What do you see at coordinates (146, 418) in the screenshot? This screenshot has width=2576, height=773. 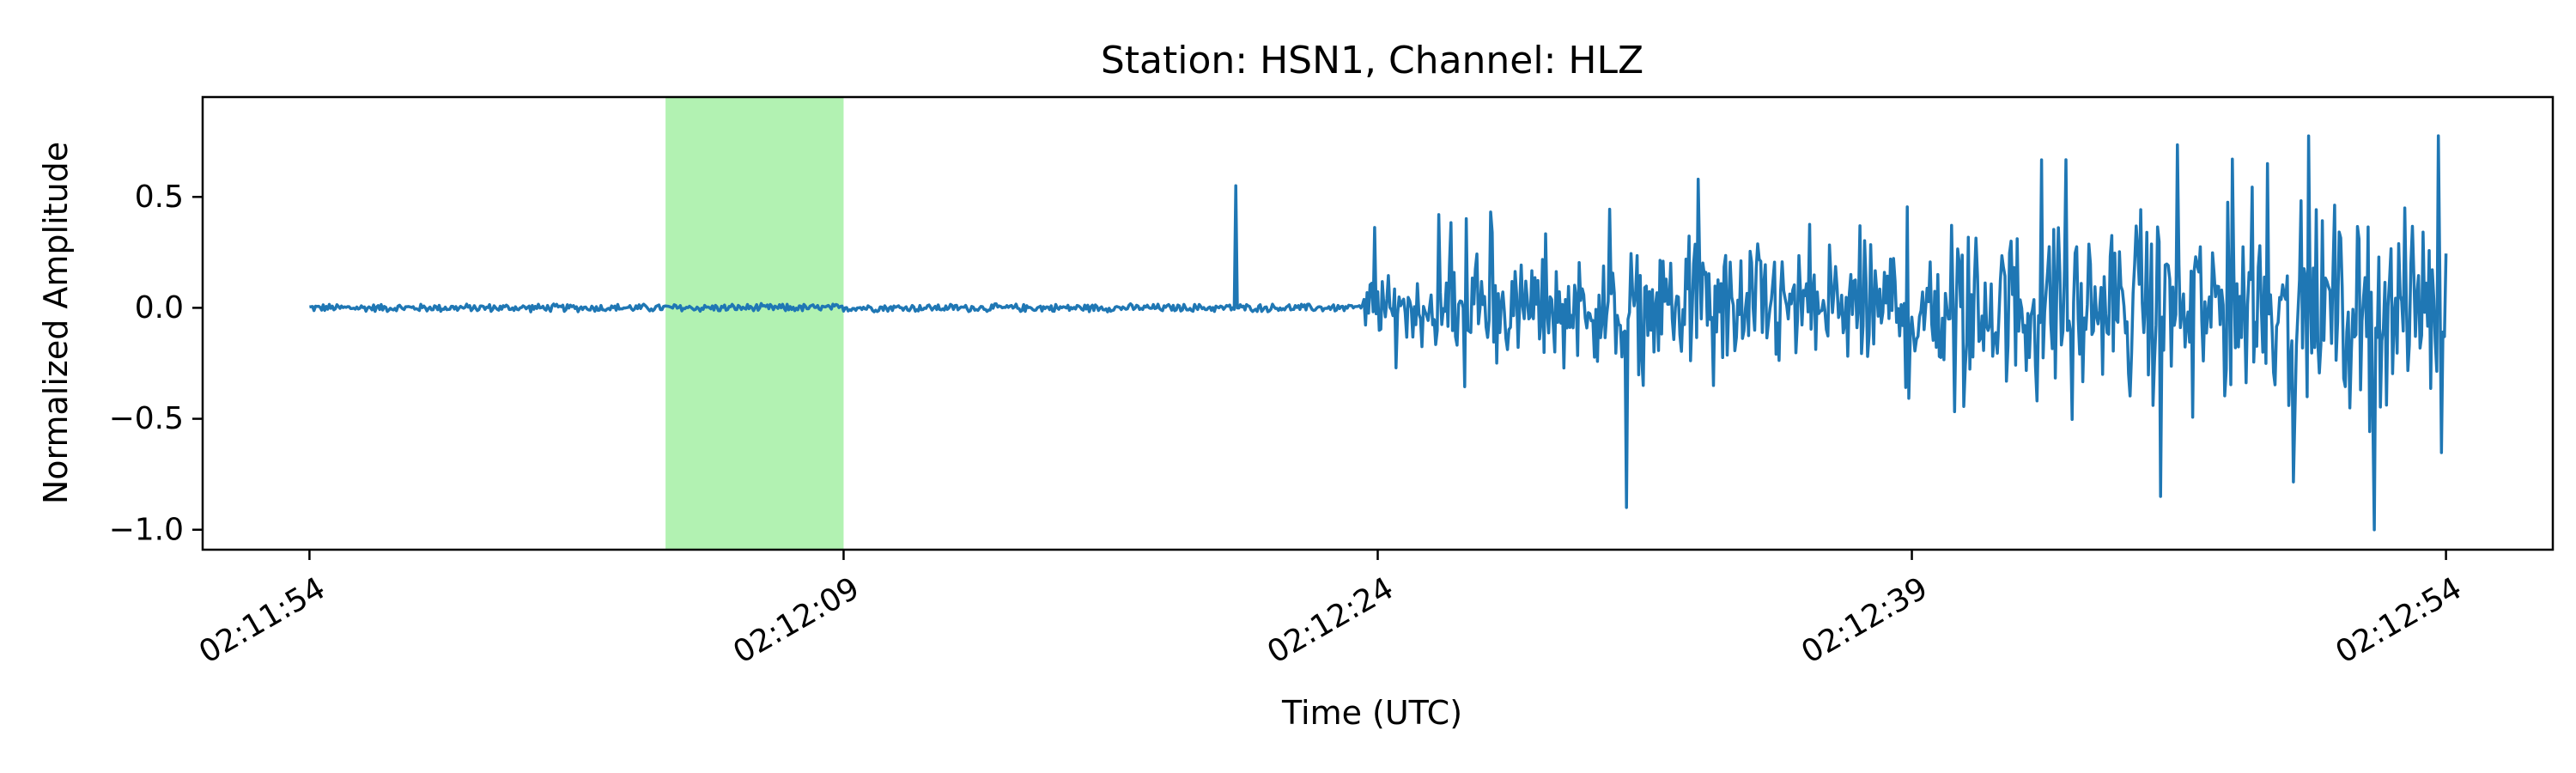 I see `y-tick-label: −0.5` at bounding box center [146, 418].